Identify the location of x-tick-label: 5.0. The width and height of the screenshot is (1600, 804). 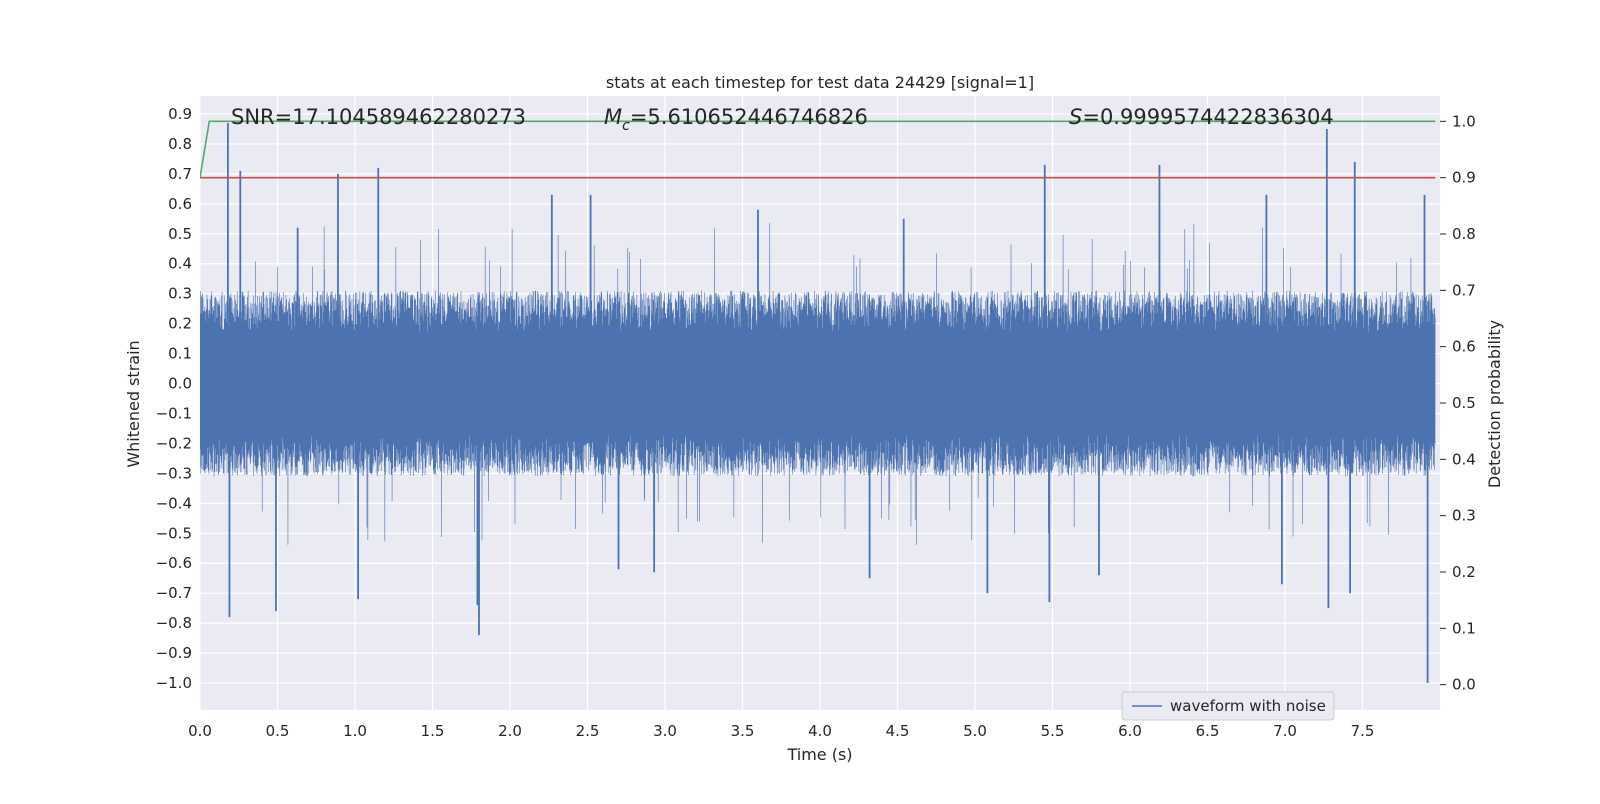
(975, 731).